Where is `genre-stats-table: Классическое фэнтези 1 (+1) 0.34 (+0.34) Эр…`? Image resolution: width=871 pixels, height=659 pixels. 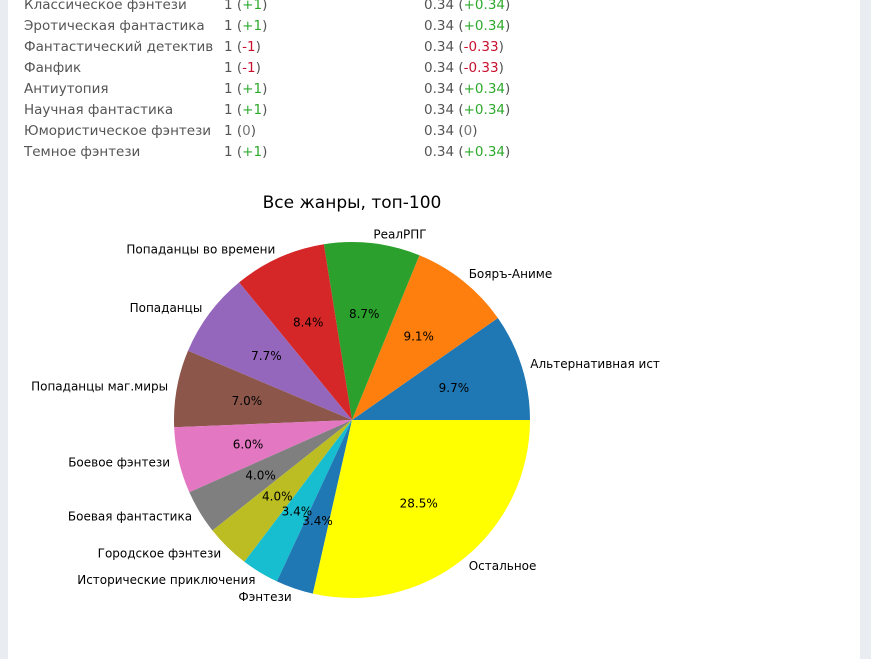
genre-stats-table: Классическое фэнтези 1 (+1) 0.34 (+0.34) Эр… is located at coordinates (284, 81).